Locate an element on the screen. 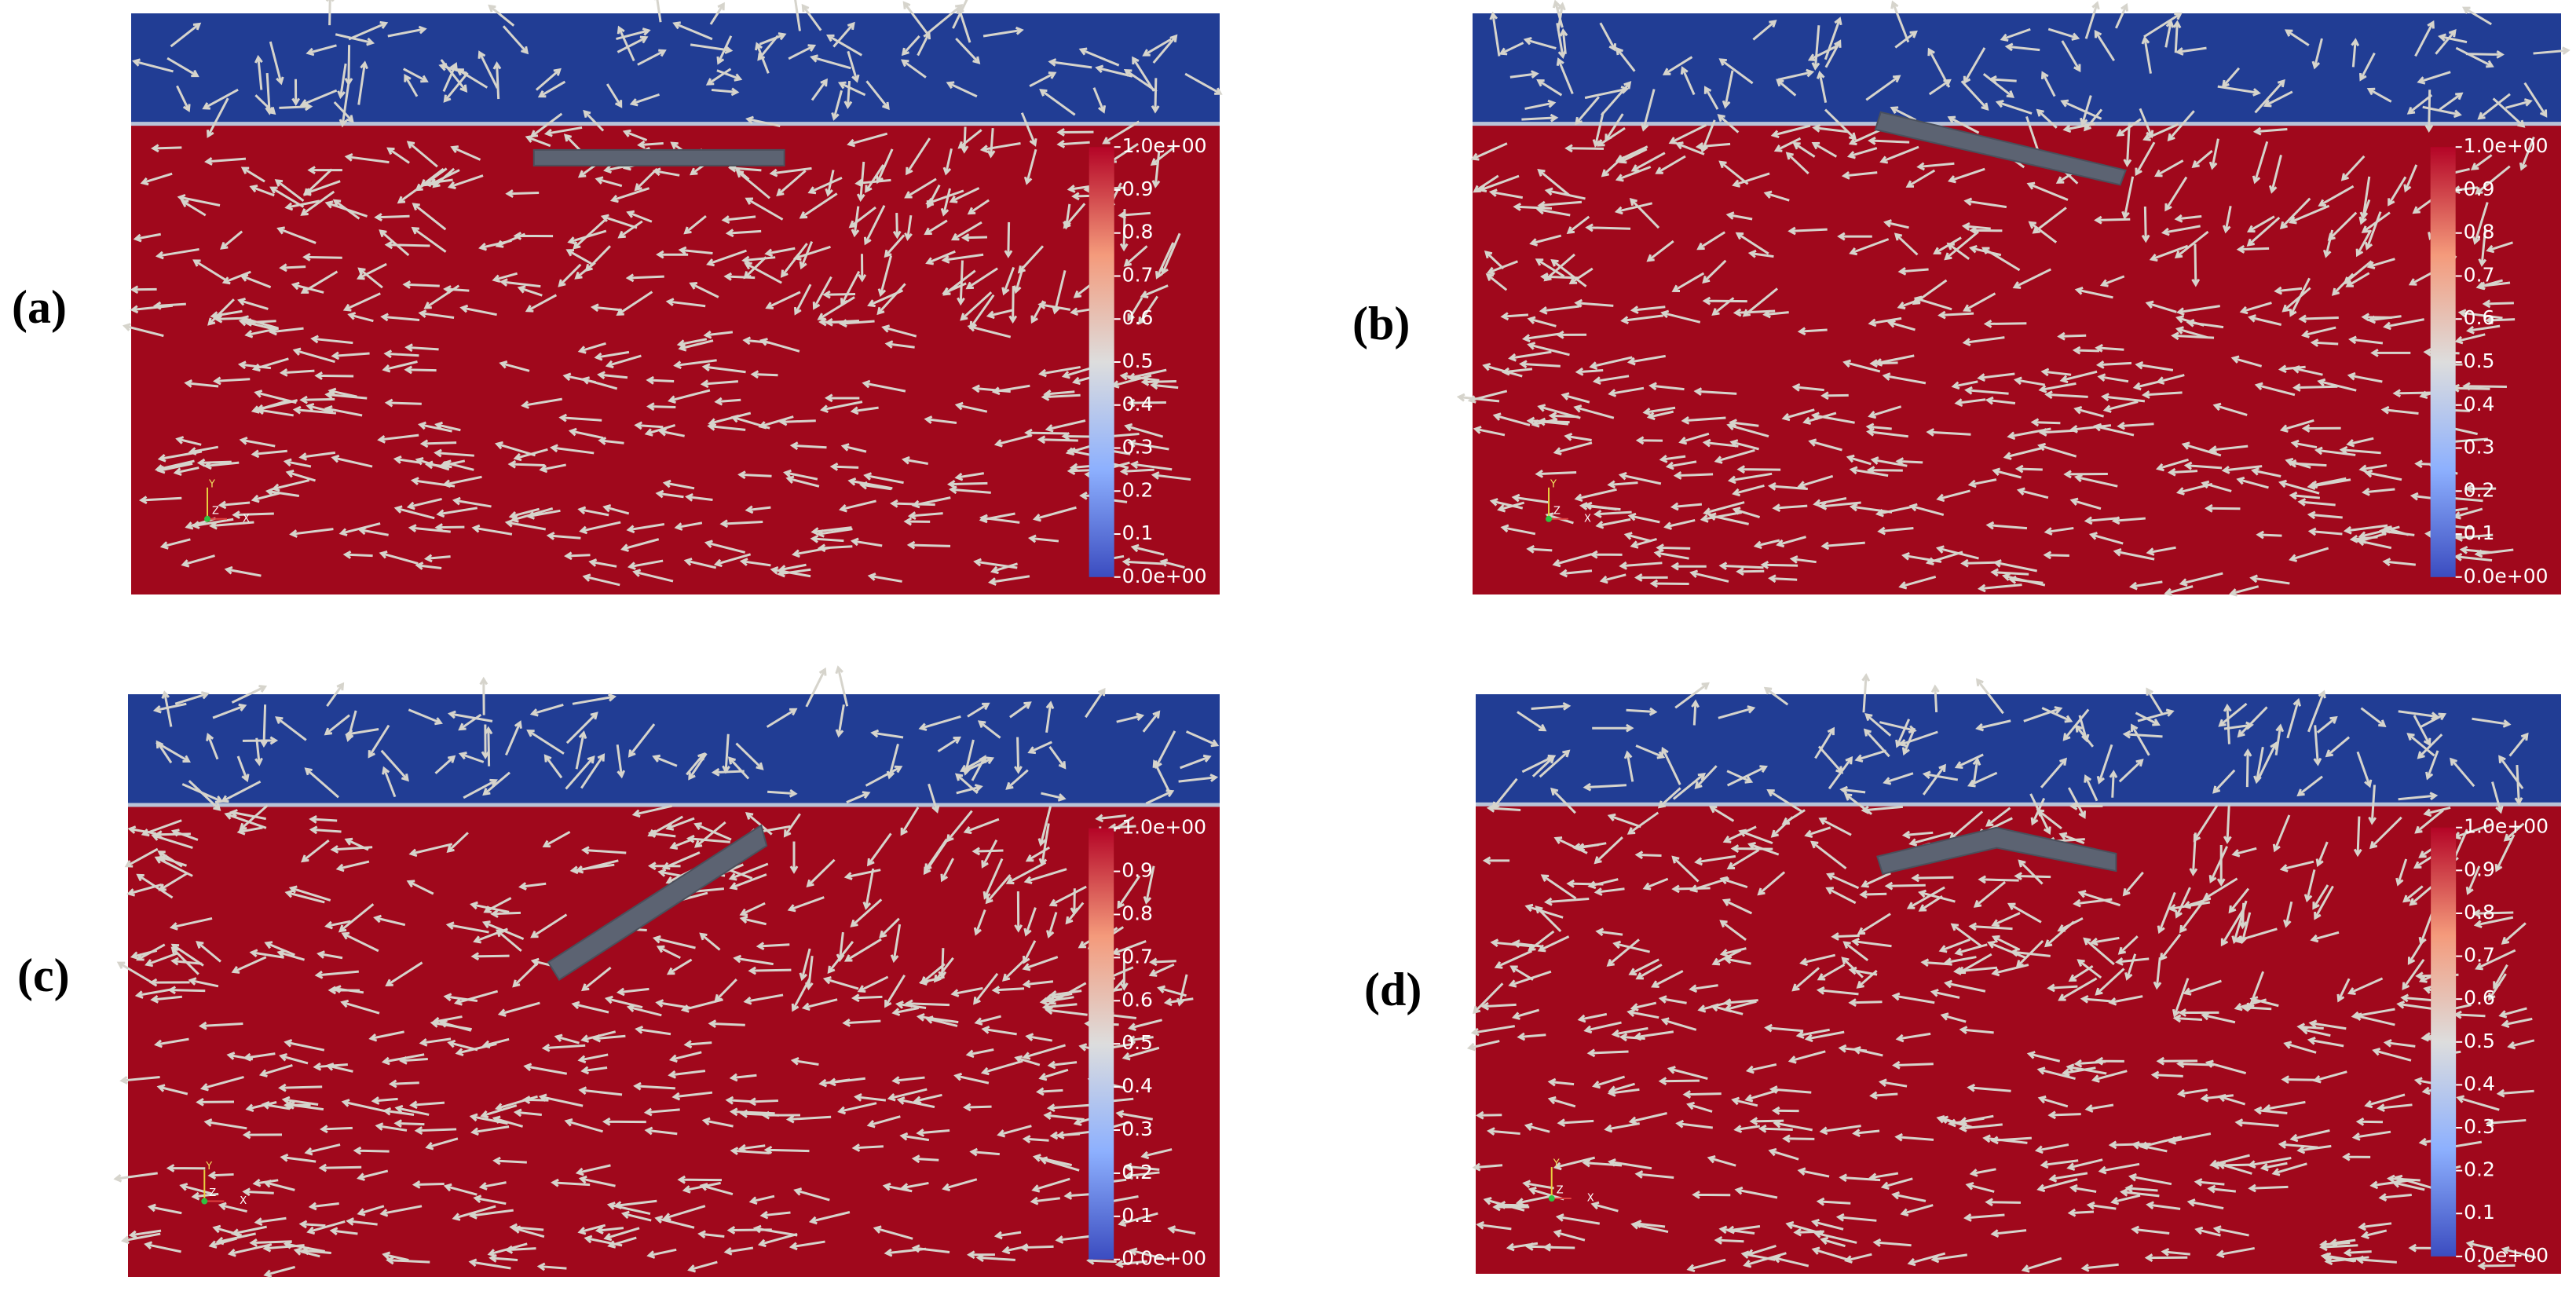  axis-x-label: X is located at coordinates (1591, 1199).